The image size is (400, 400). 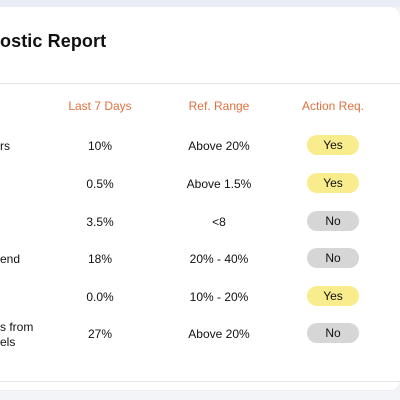 What do you see at coordinates (100, 334) in the screenshot?
I see `last7-value: 27%` at bounding box center [100, 334].